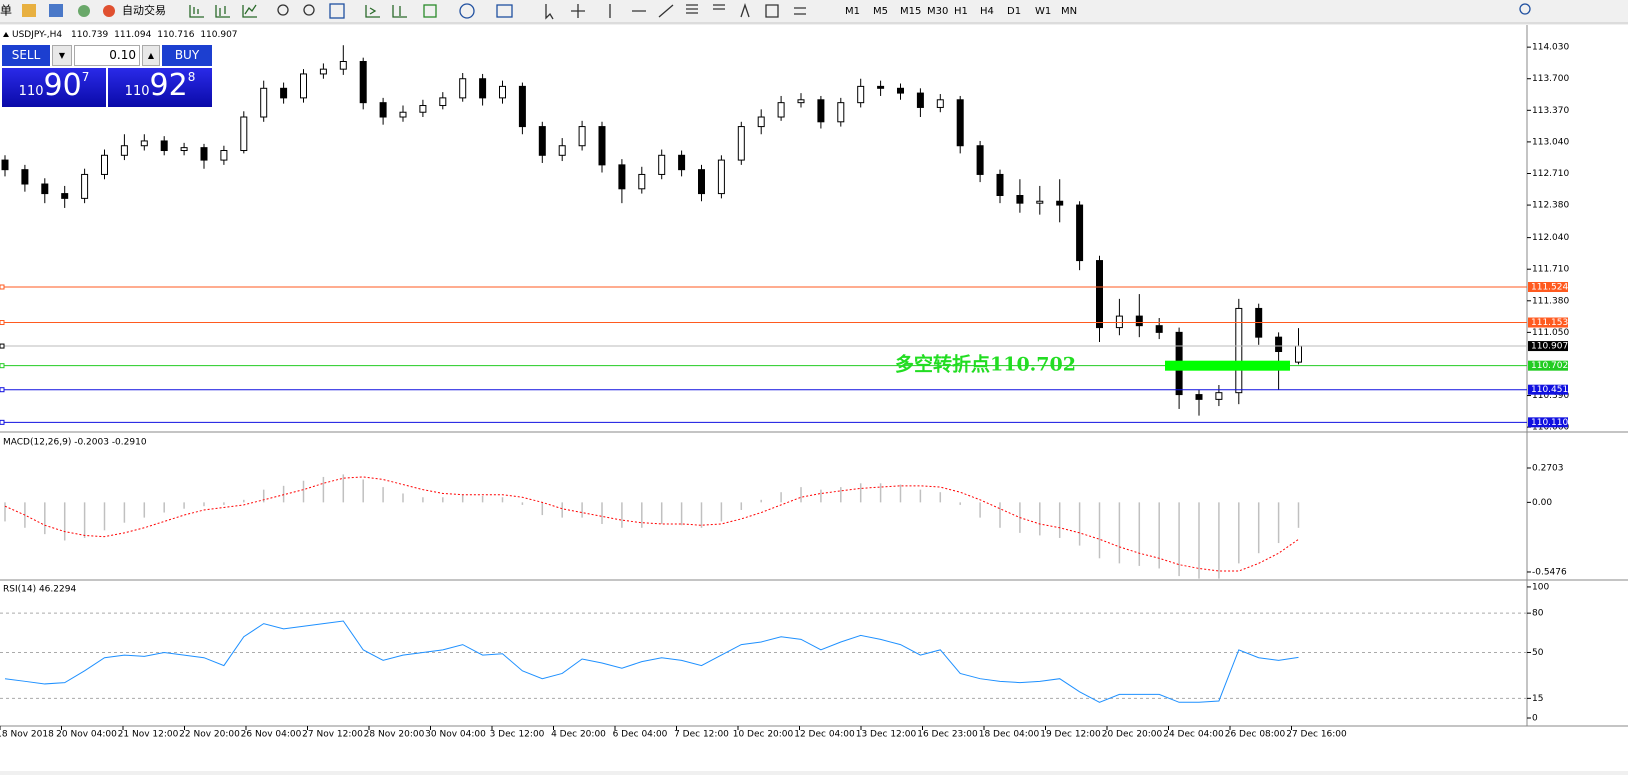 The width and height of the screenshot is (1628, 775). I want to click on y-tick-label: 113.040, so click(1550, 142).